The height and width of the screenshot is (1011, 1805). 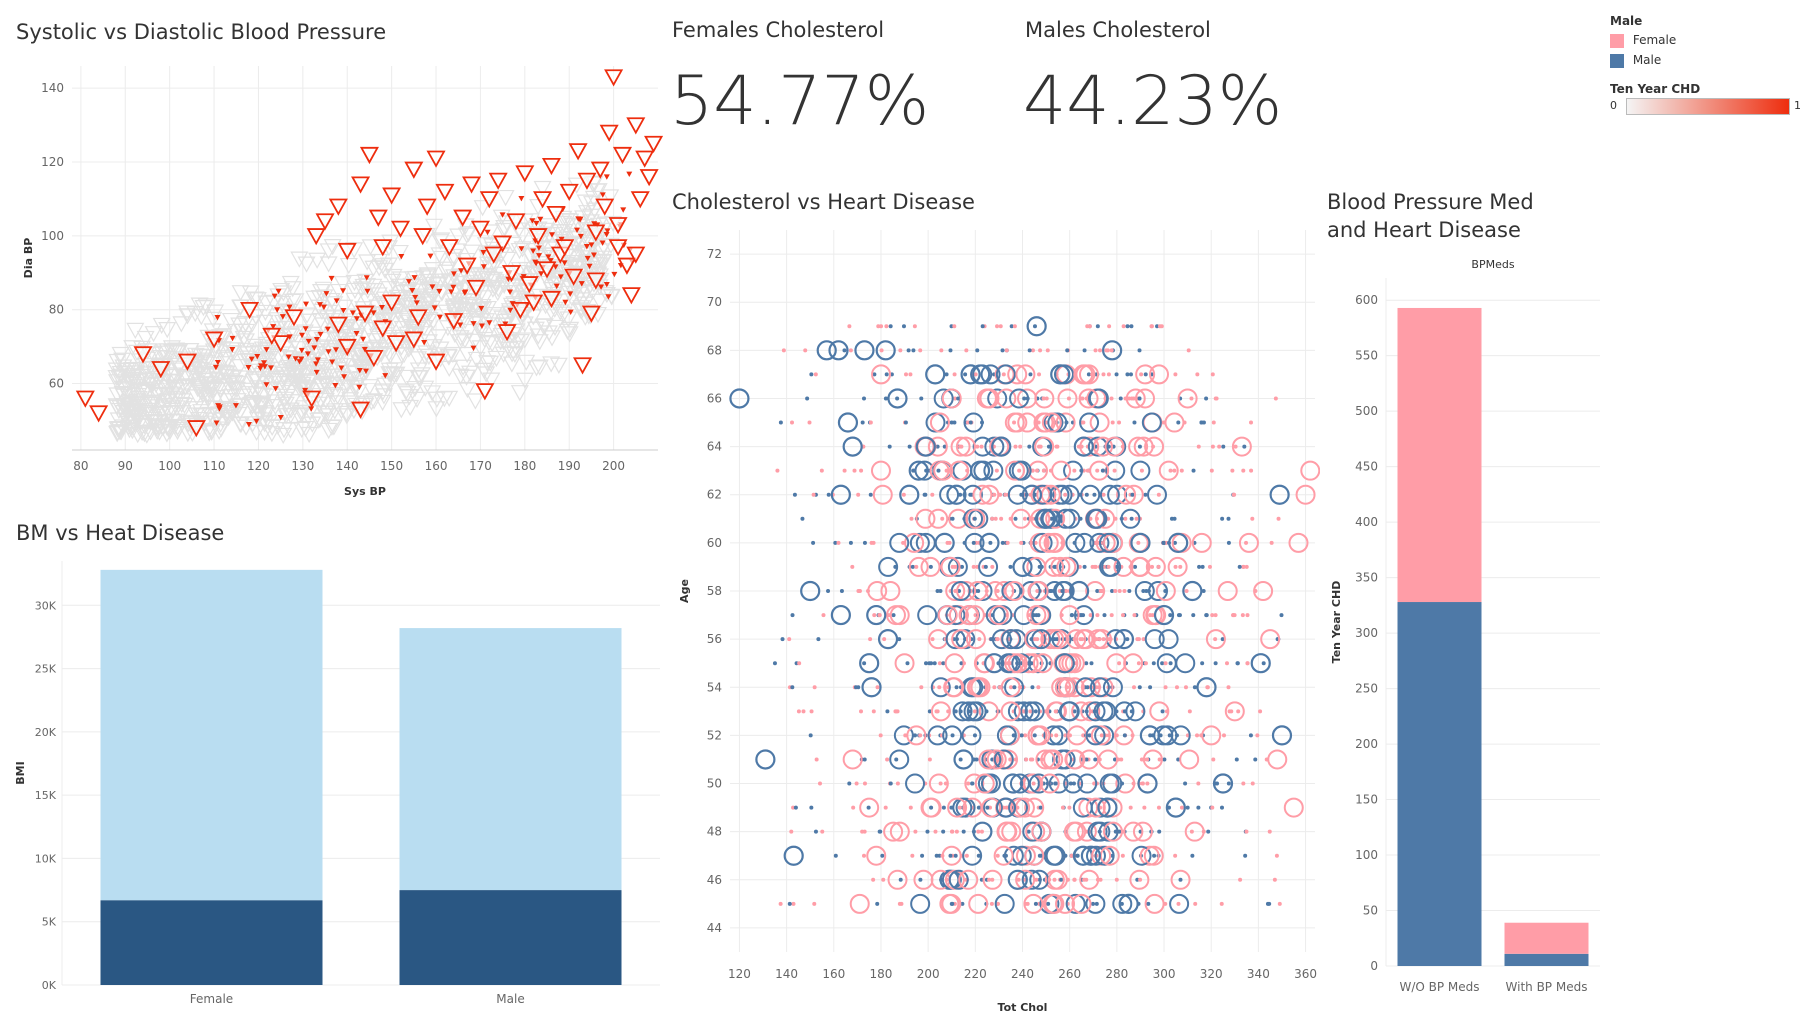 I want to click on chol-xtick-300: 300, so click(x=1164, y=974).